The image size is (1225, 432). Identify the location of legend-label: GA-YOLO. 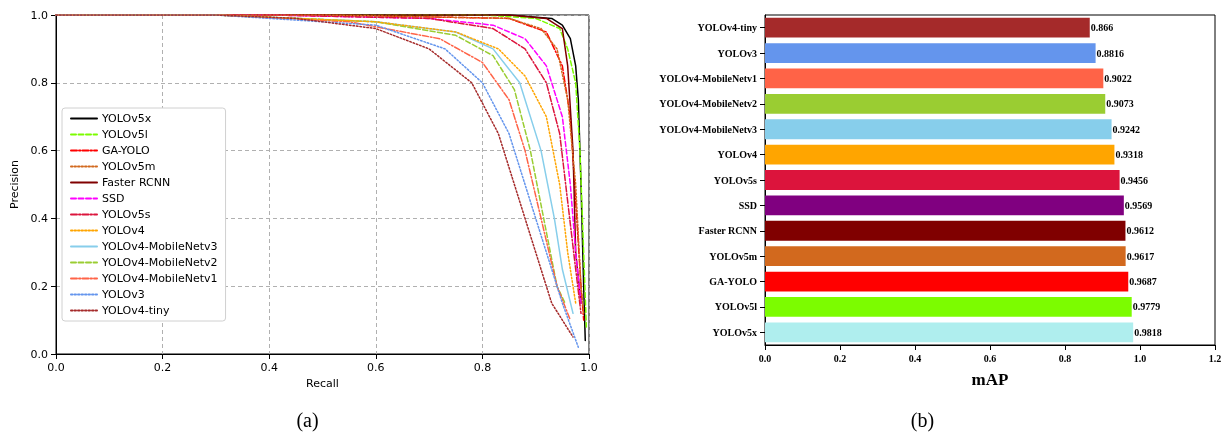
(126, 150).